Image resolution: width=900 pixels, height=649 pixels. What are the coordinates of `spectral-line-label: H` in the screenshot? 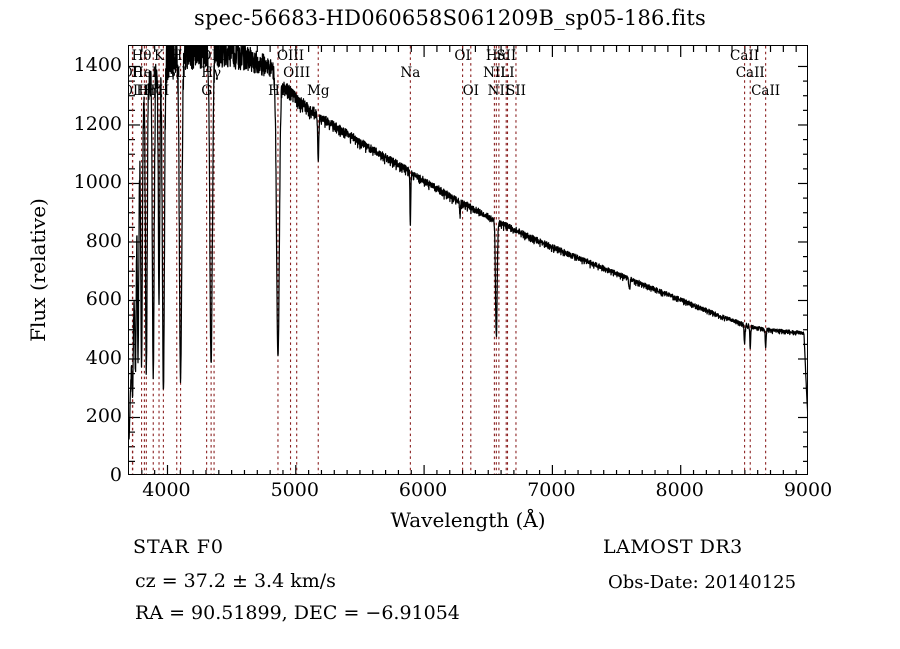 It's located at (163, 91).